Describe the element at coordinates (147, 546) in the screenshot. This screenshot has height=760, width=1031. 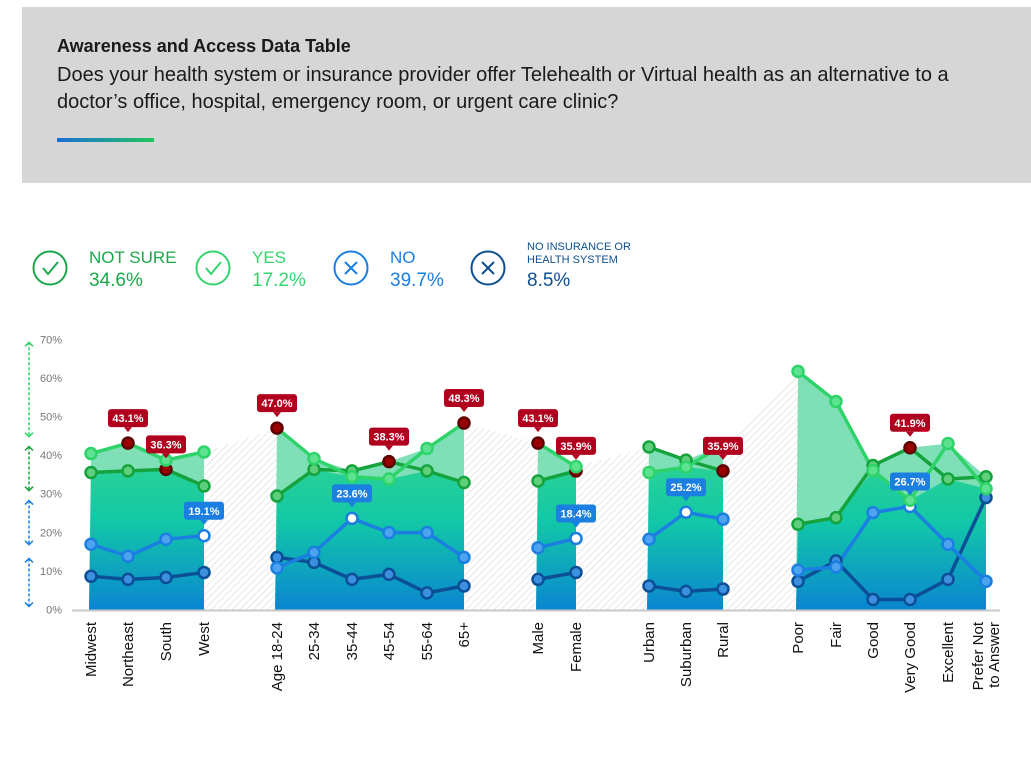
I see `series-line-no` at that location.